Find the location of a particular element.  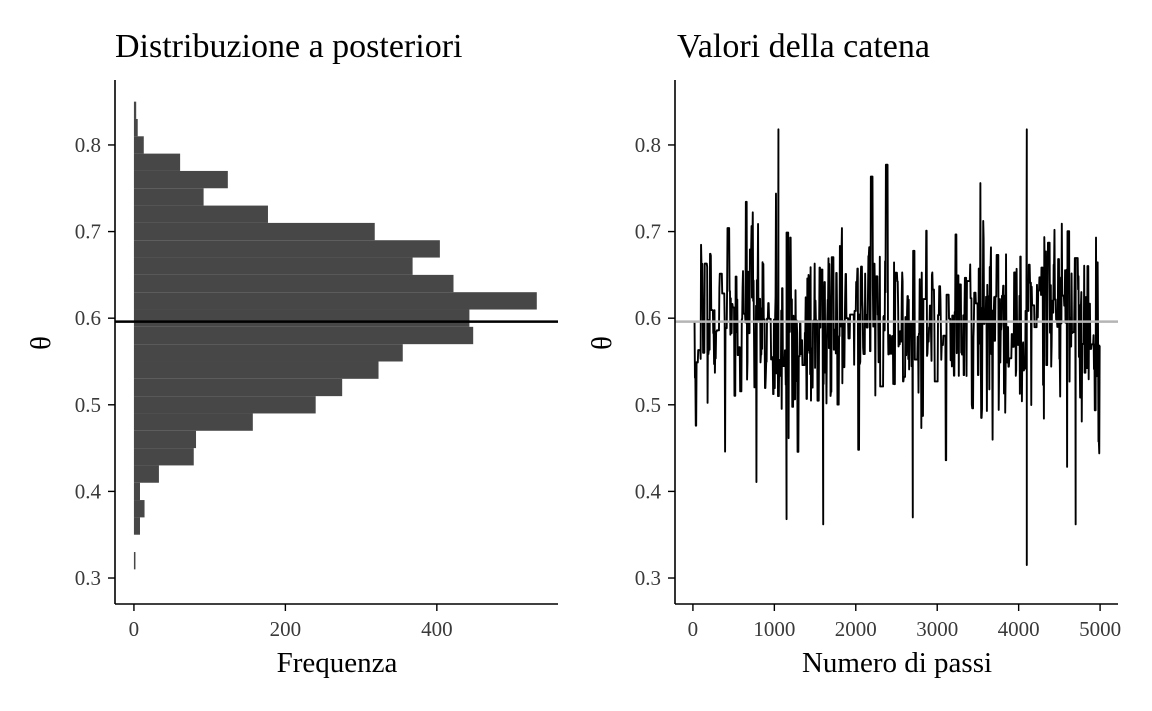

histogram-x-axis-title: Frequenza is located at coordinates (337, 663).